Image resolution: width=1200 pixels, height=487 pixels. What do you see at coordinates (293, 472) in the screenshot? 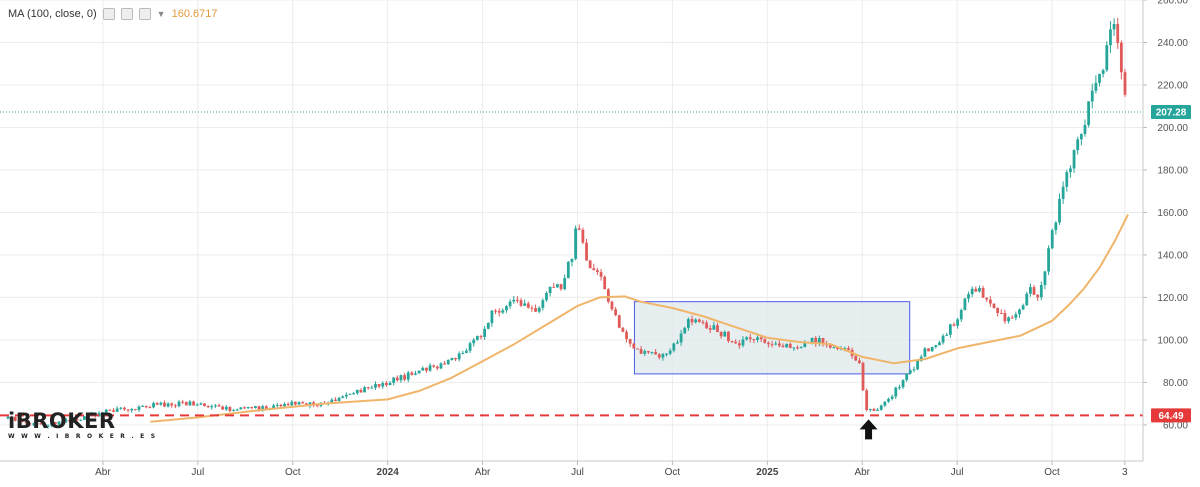
I see `x-tick-label: Oct` at bounding box center [293, 472].